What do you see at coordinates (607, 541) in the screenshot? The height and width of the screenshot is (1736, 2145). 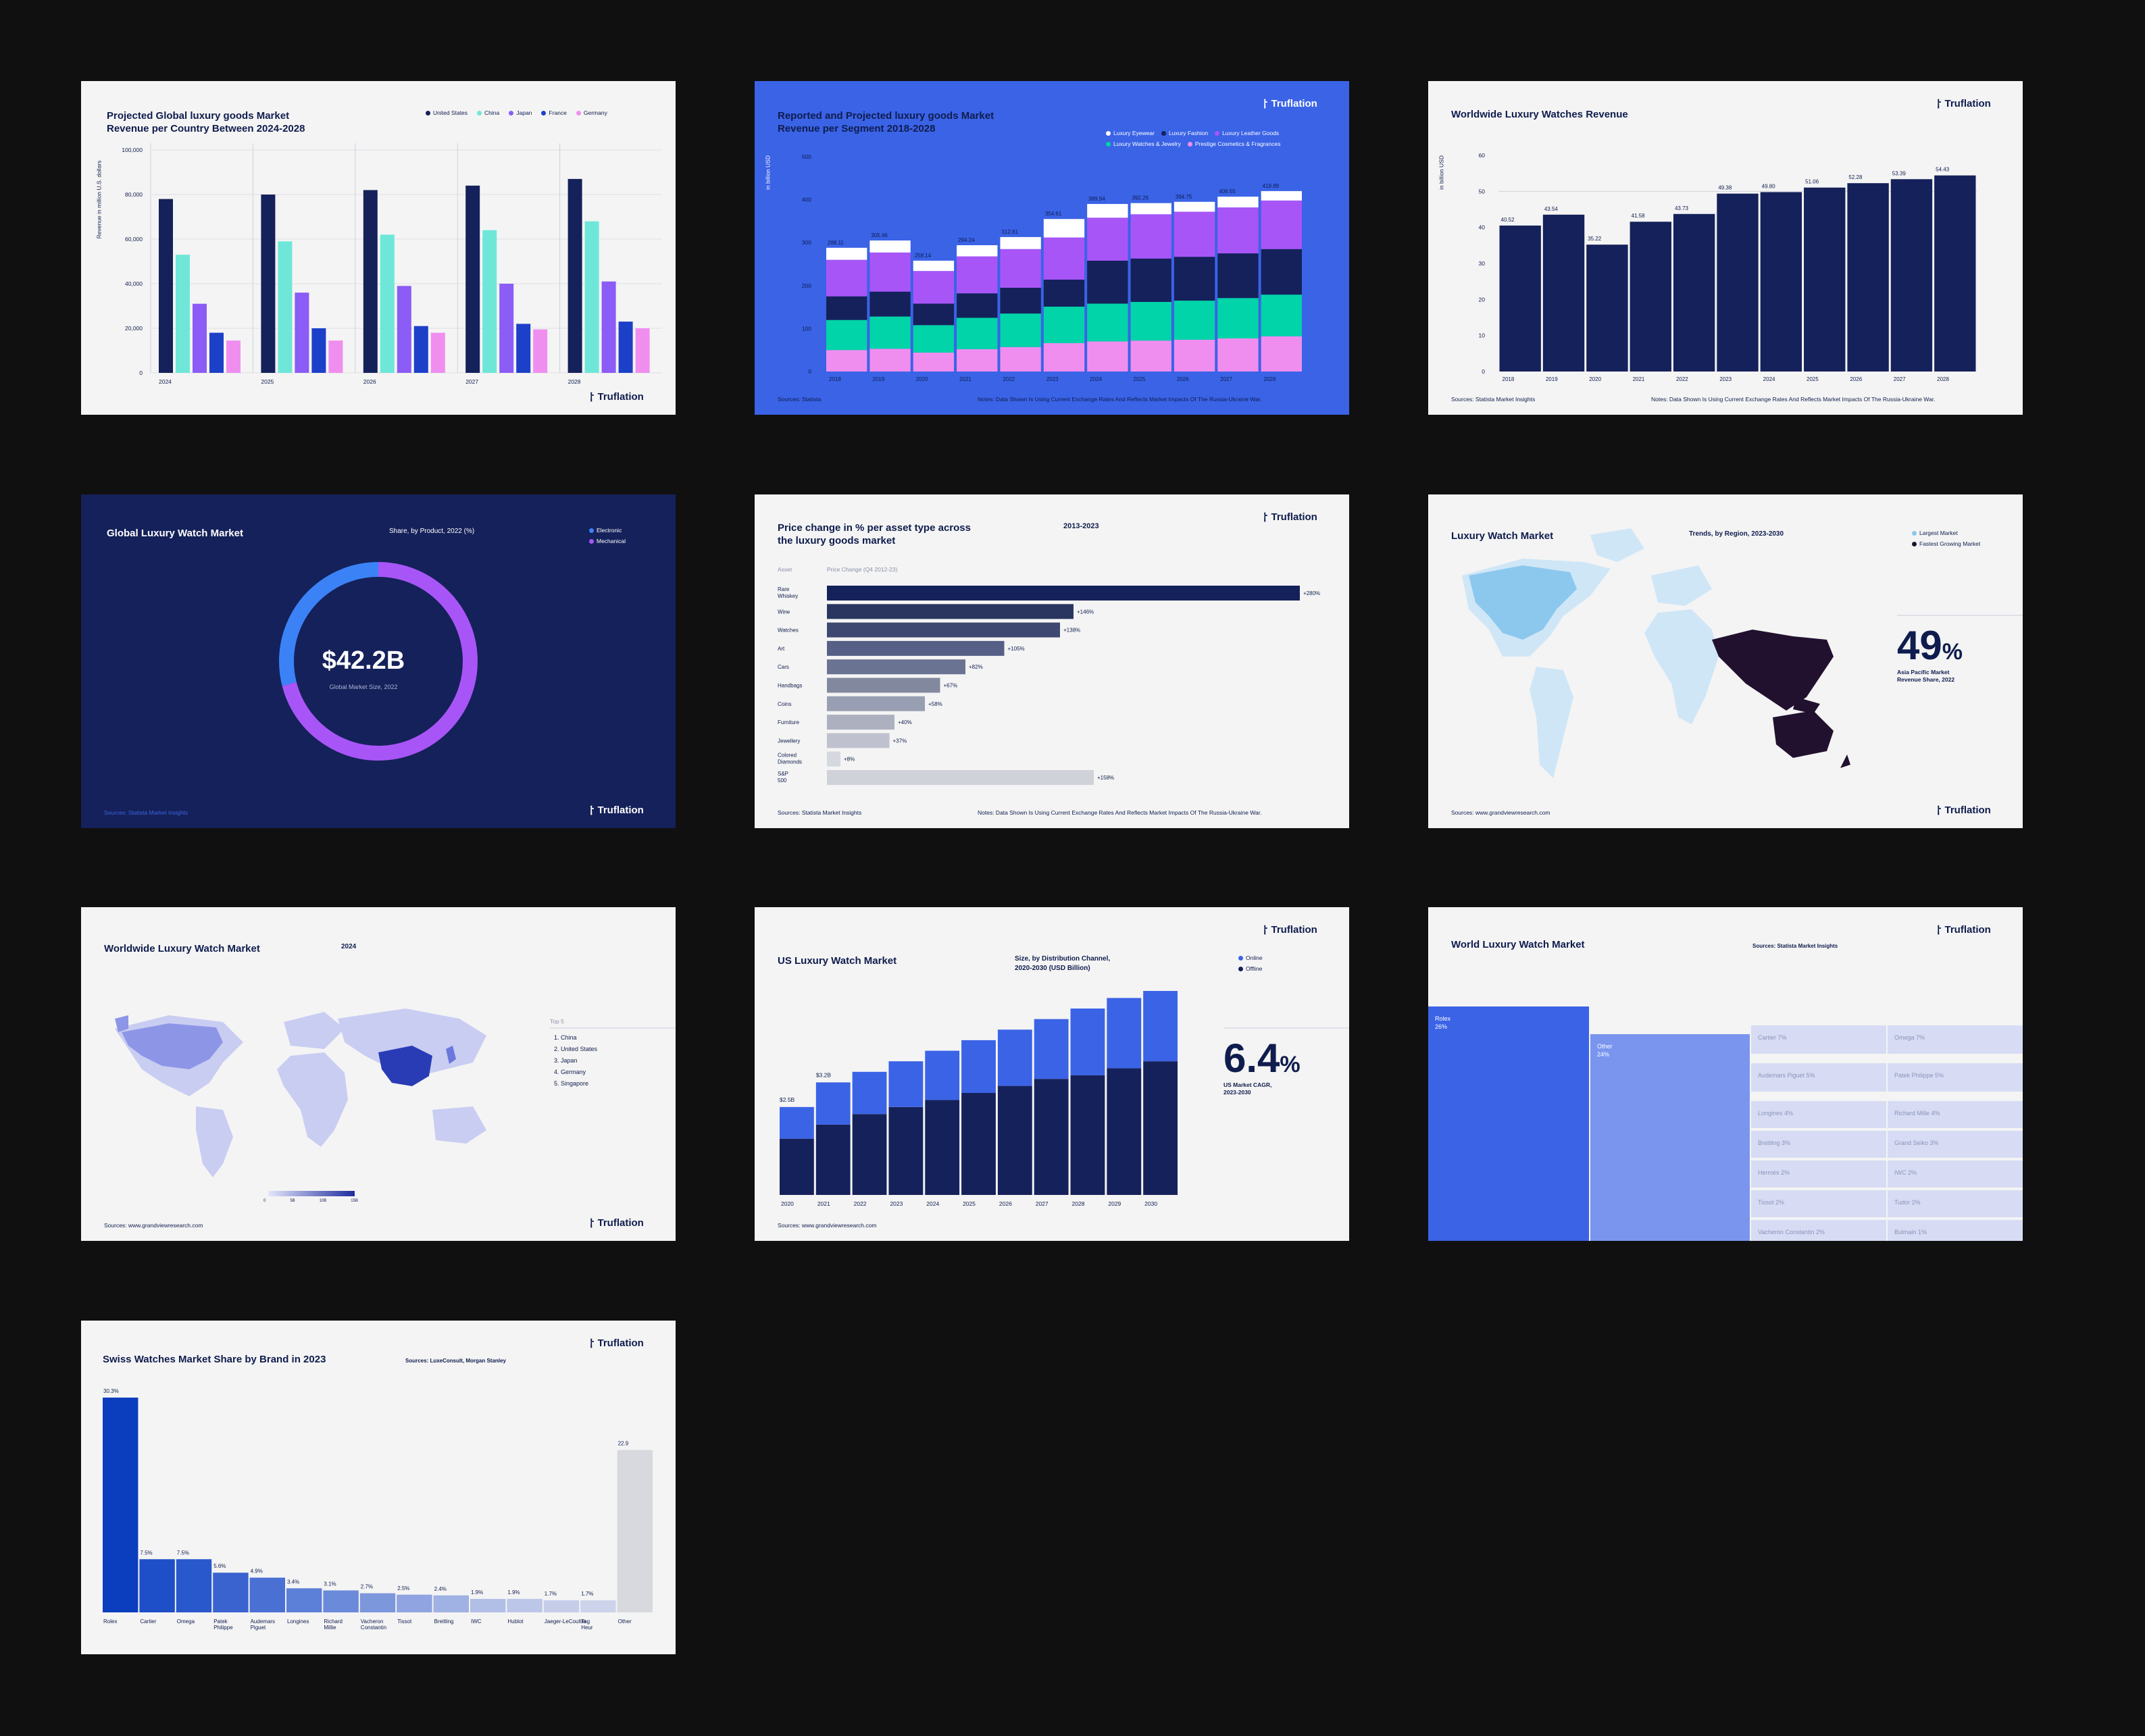 I see `legend-item: Mechanical` at bounding box center [607, 541].